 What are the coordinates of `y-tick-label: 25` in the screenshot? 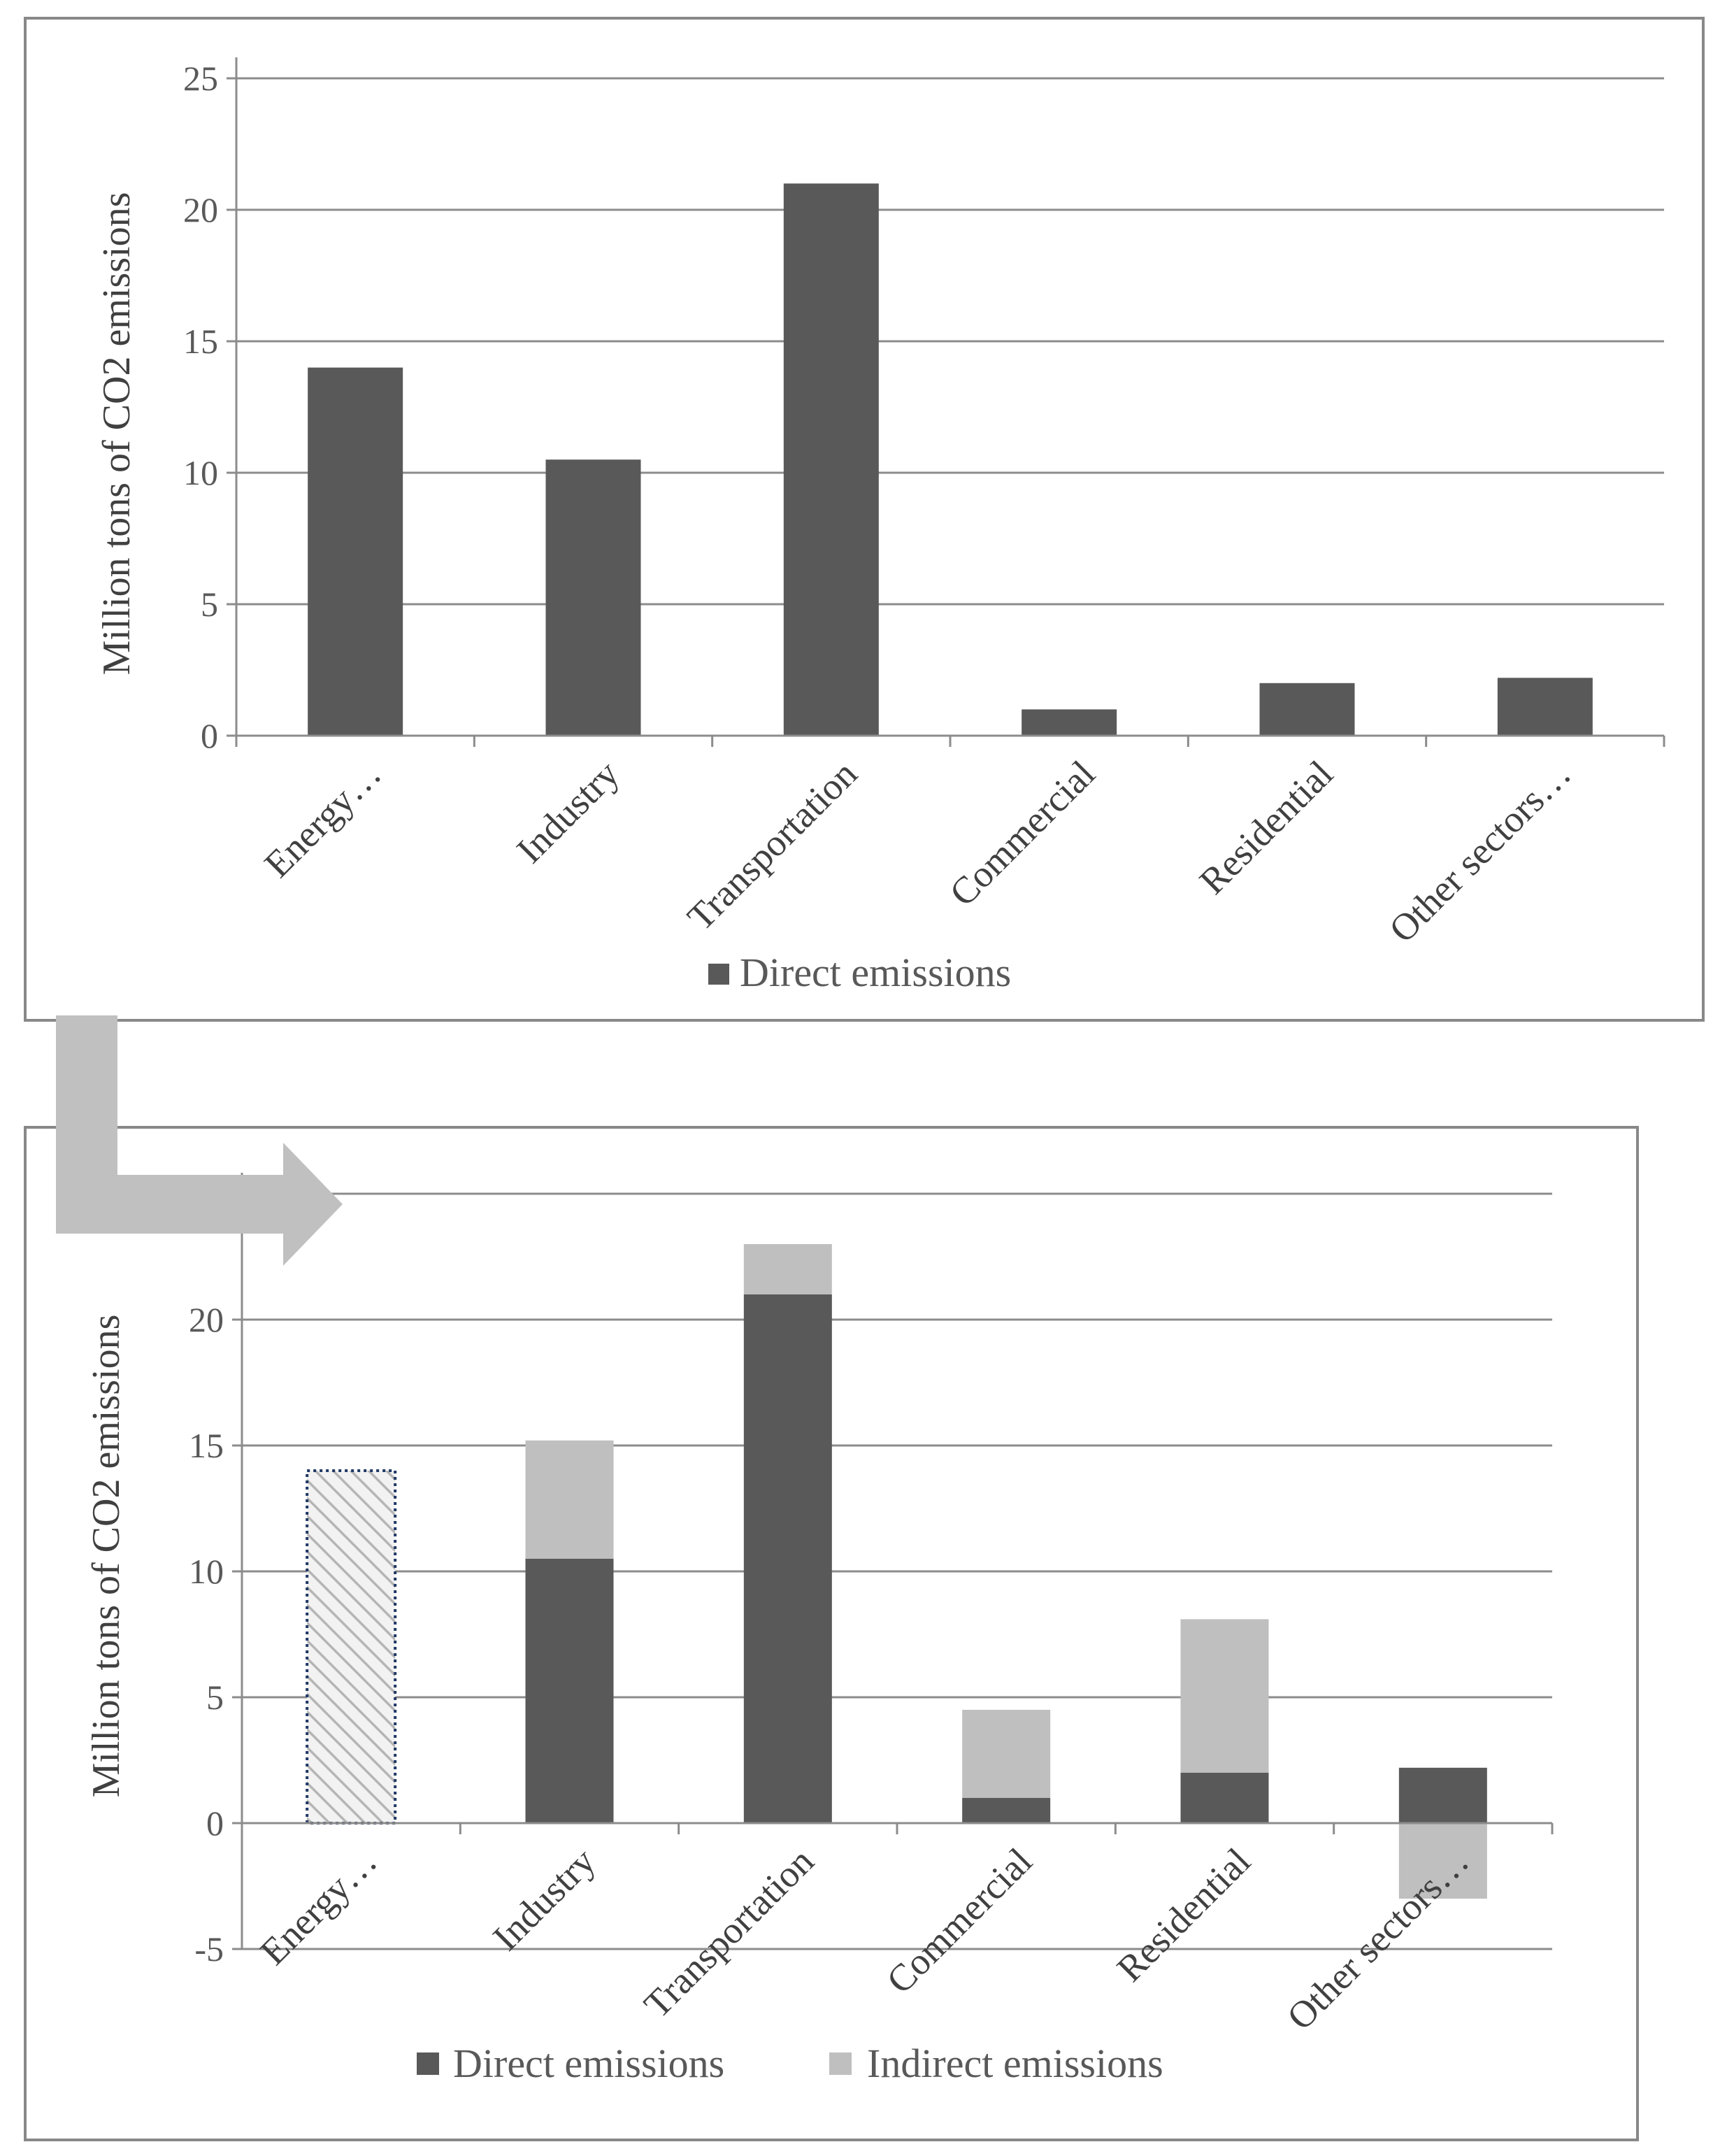 It's located at (200, 78).